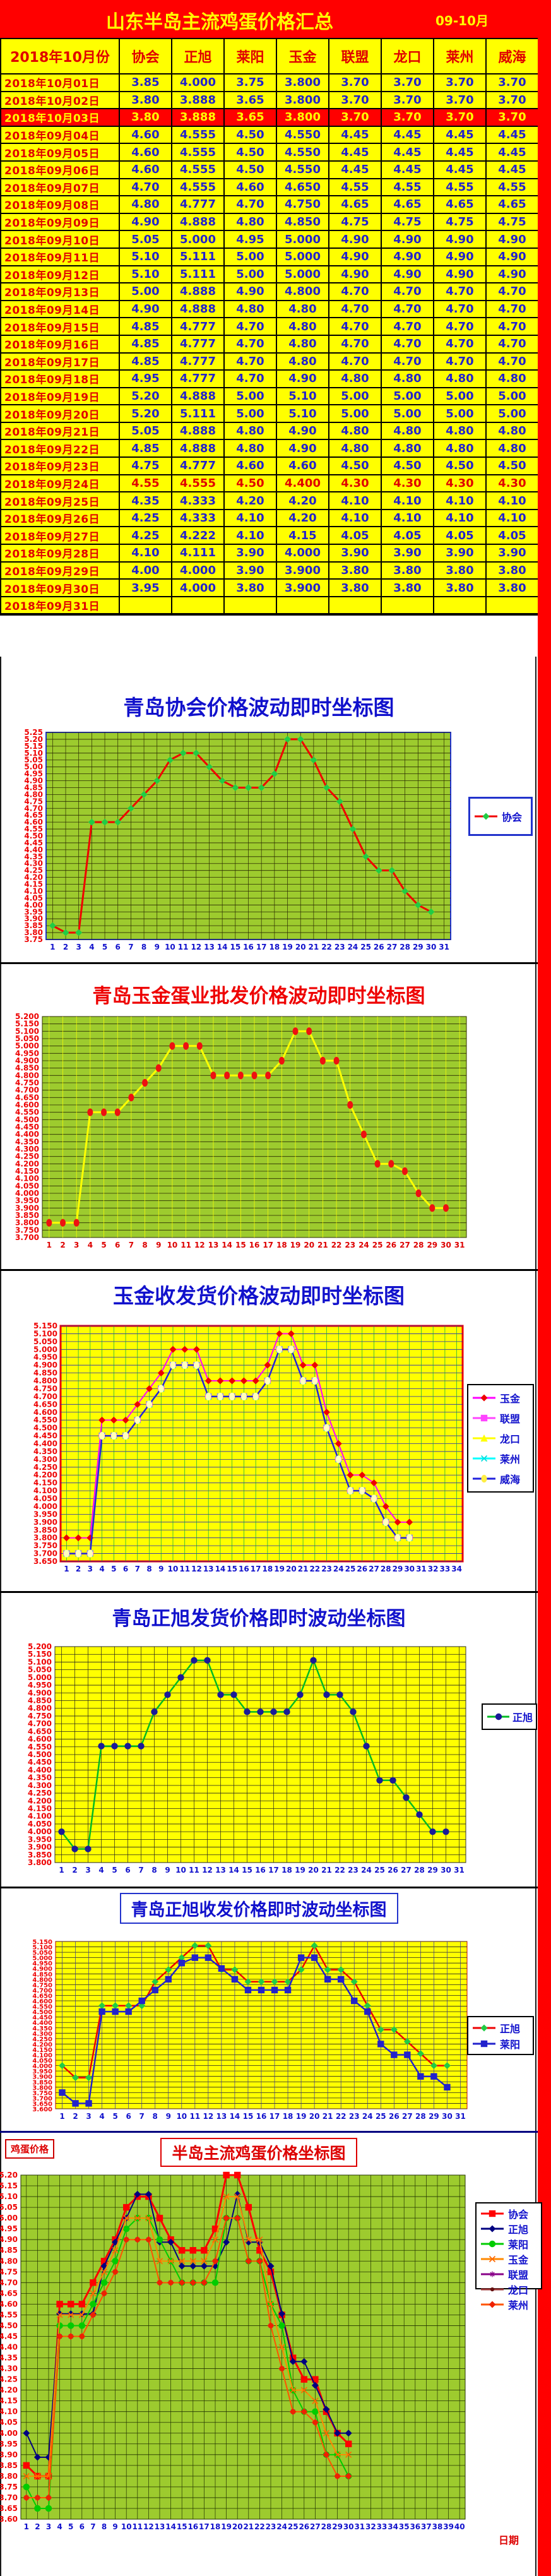  I want to click on price-cell: 4.85, so click(145, 344).